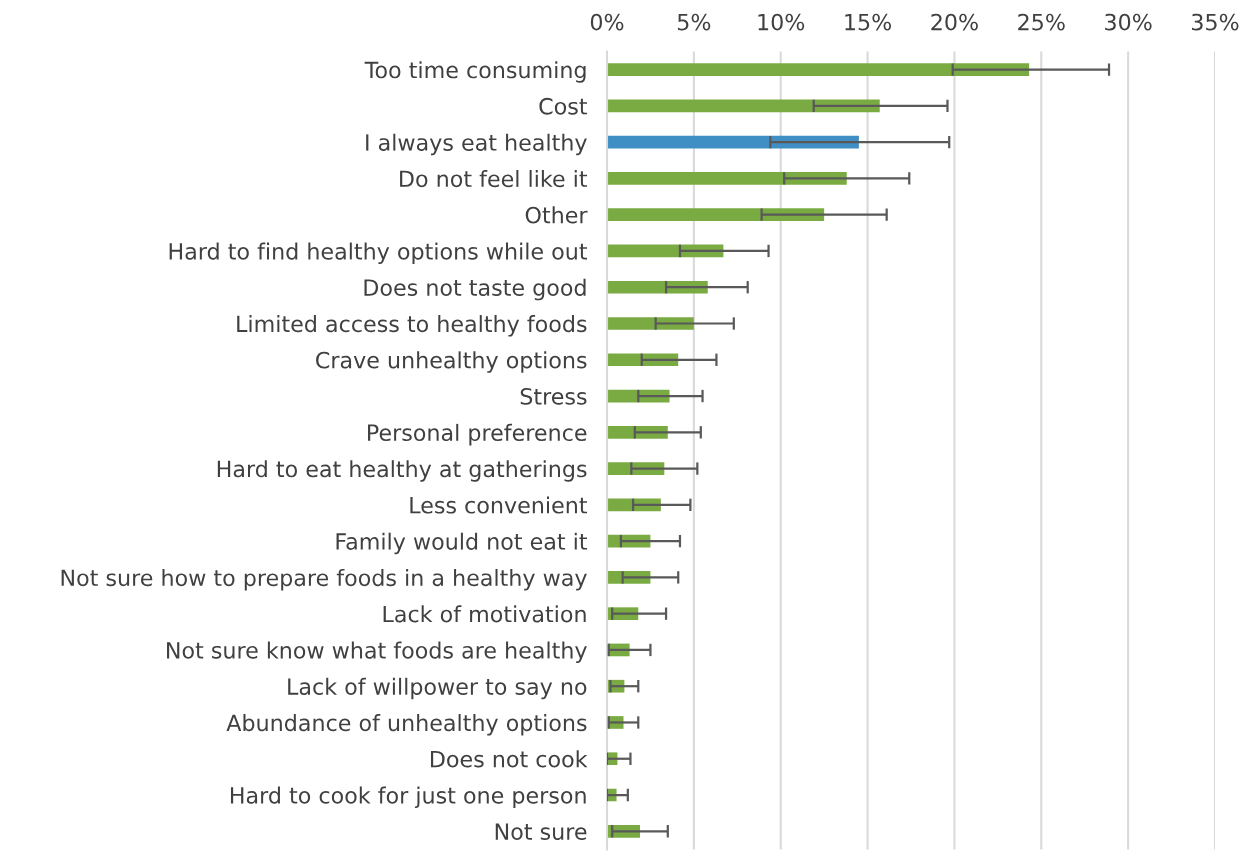 The image size is (1249, 858). I want to click on y-tick-label: I always eat healthy, so click(476, 144).